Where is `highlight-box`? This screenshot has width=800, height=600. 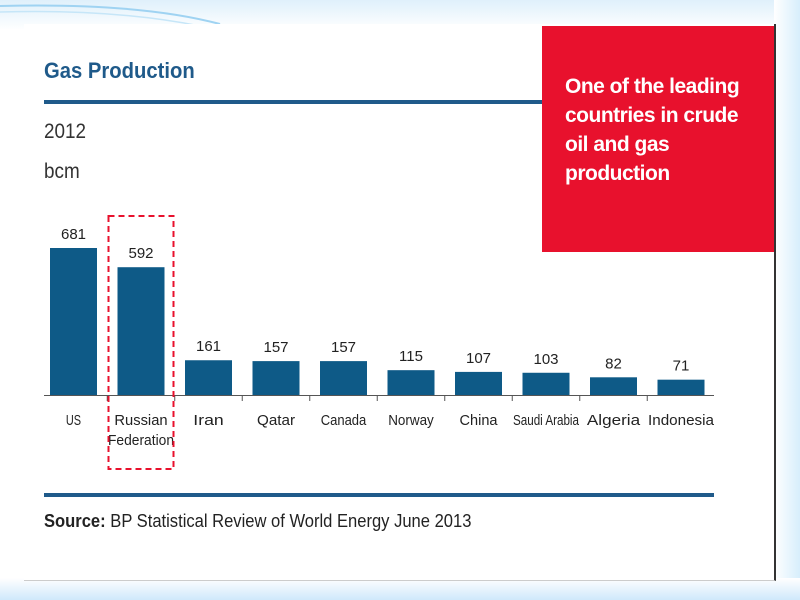 highlight-box is located at coordinates (141, 342).